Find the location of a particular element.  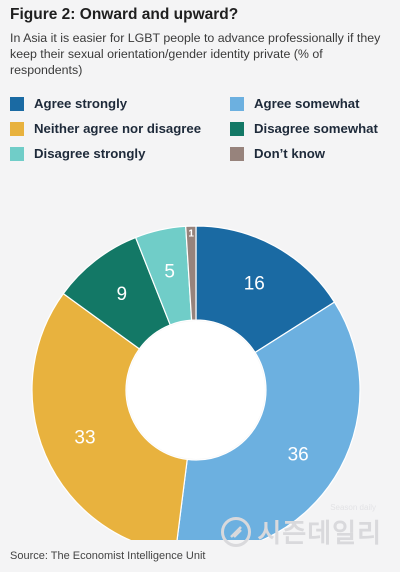

legend-item-disagree-strongly: Disagree strongly is located at coordinates (77, 153).